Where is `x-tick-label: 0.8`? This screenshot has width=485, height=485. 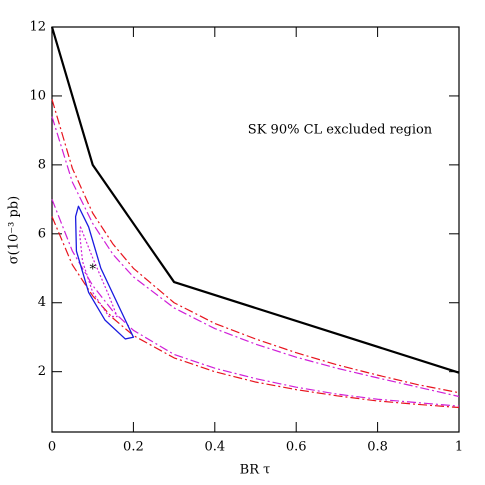 x-tick-label: 0.8 is located at coordinates (377, 447).